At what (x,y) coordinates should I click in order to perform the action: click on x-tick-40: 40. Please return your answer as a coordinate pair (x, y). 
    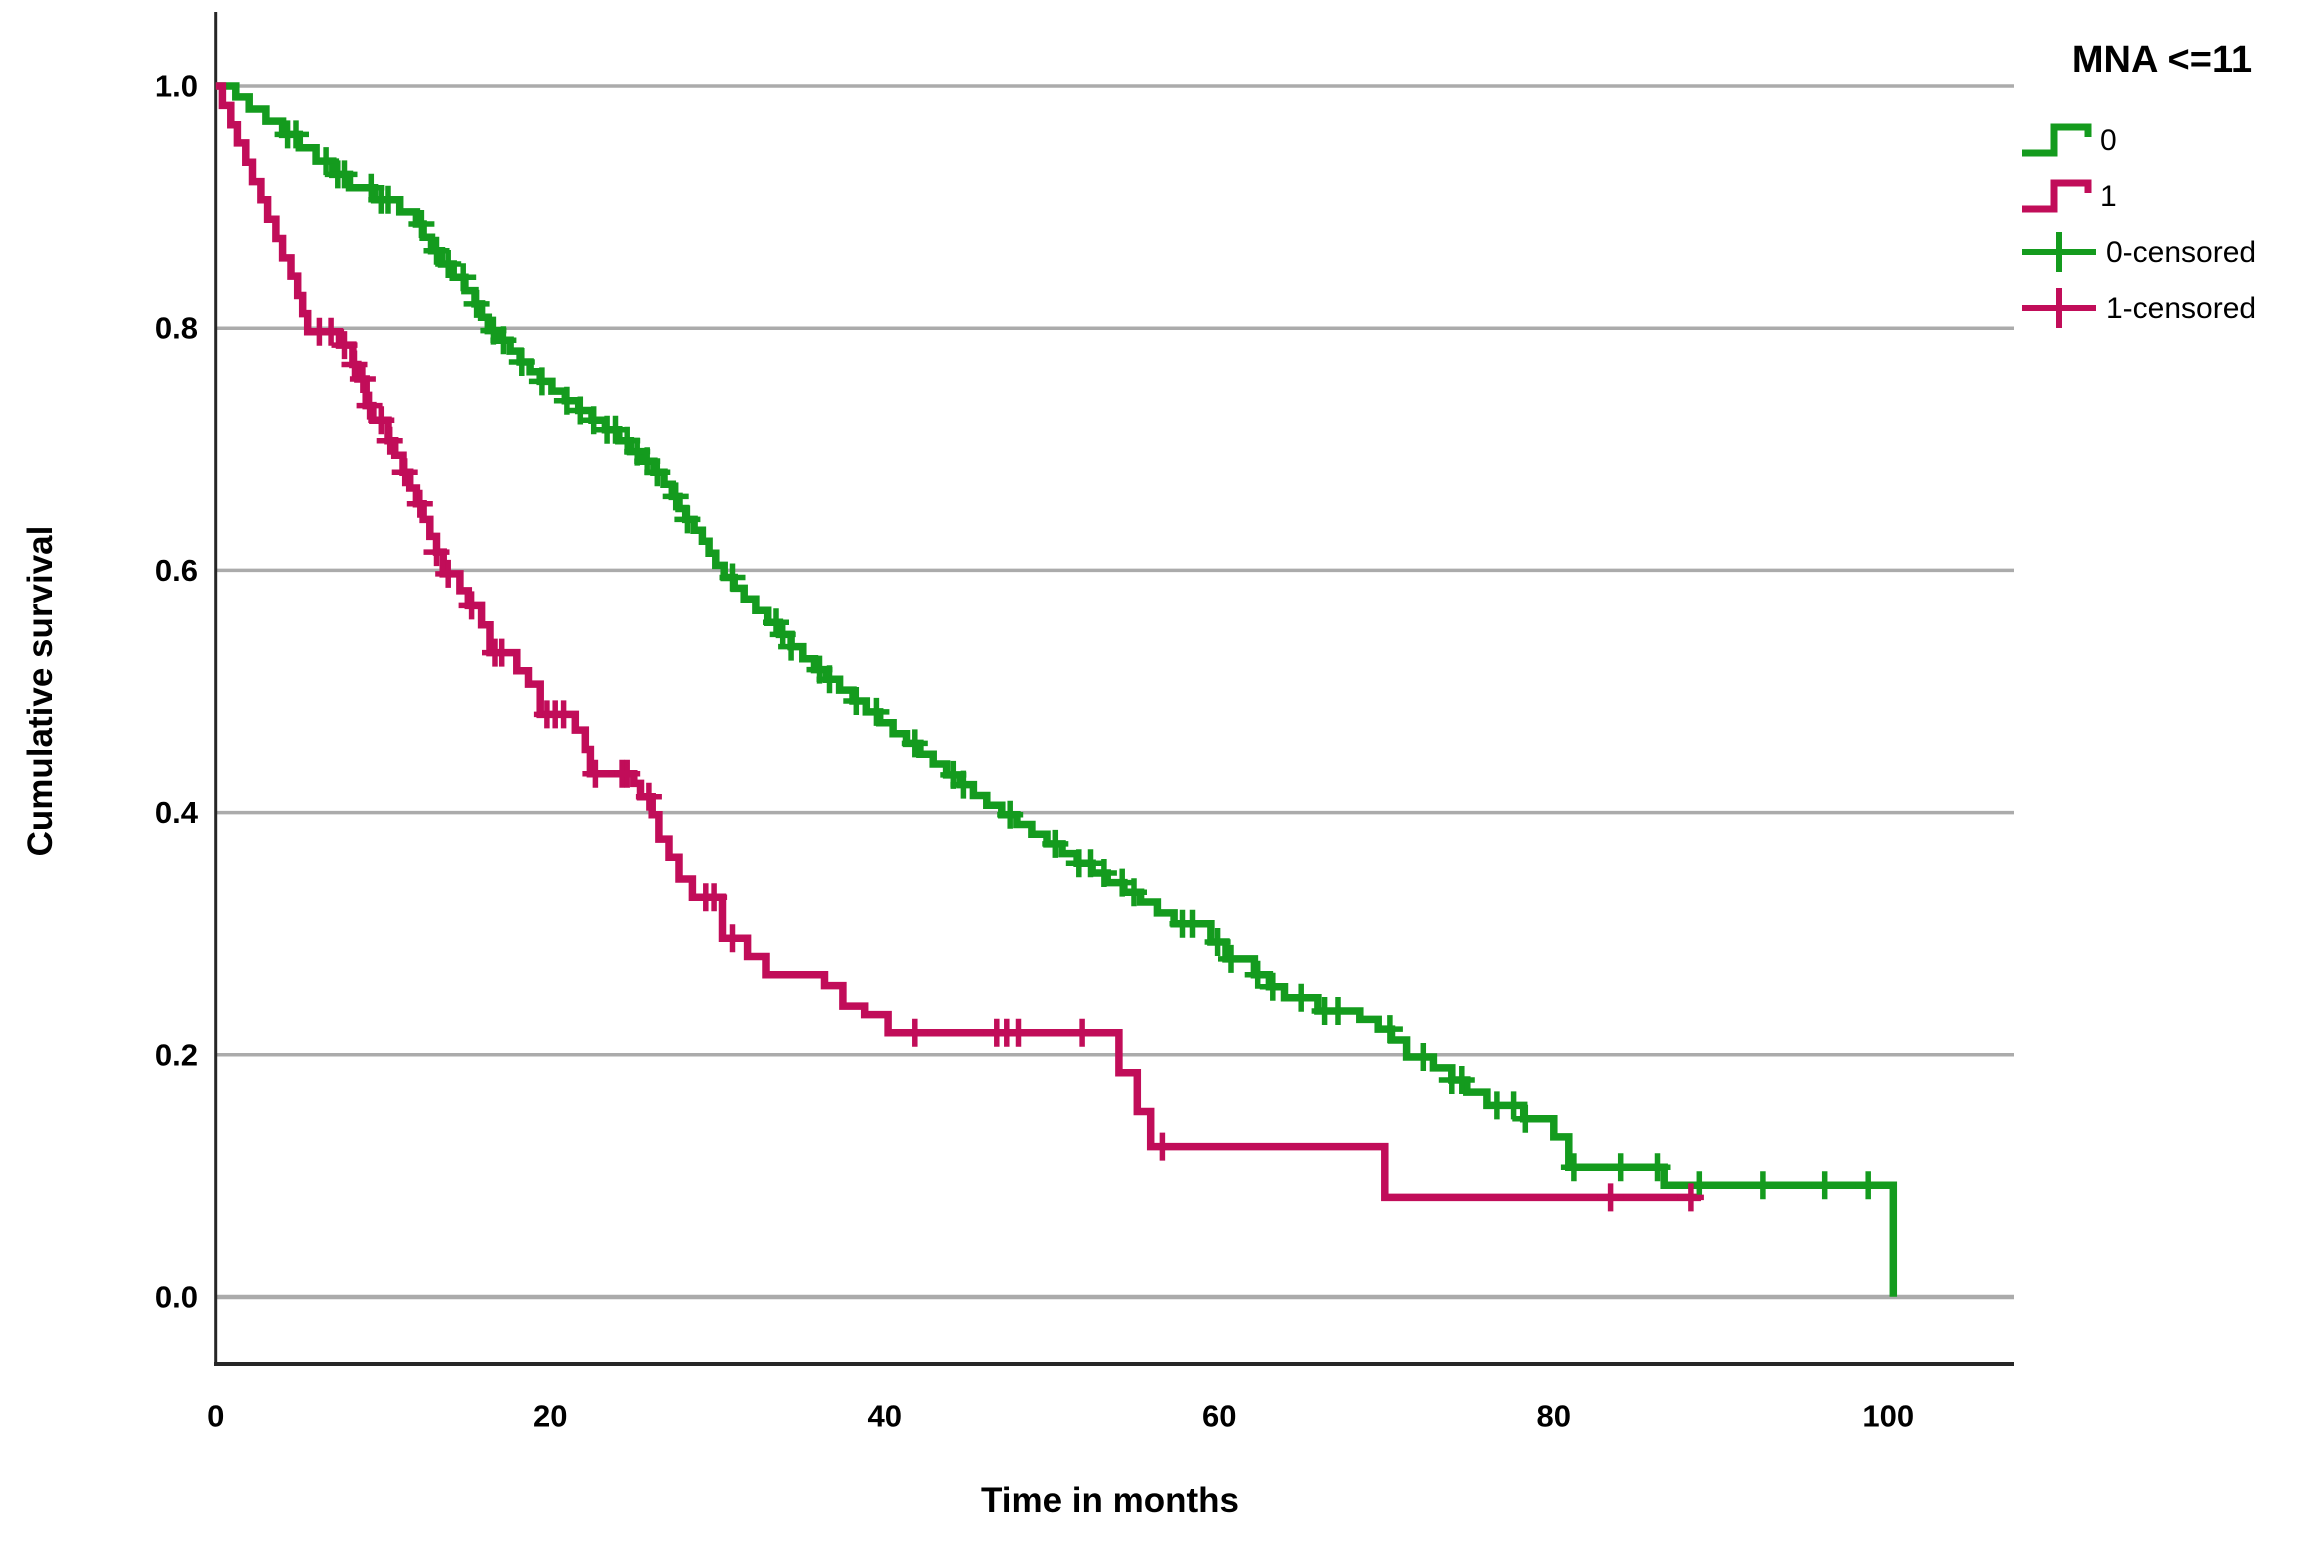
    Looking at the image, I should click on (884, 1415).